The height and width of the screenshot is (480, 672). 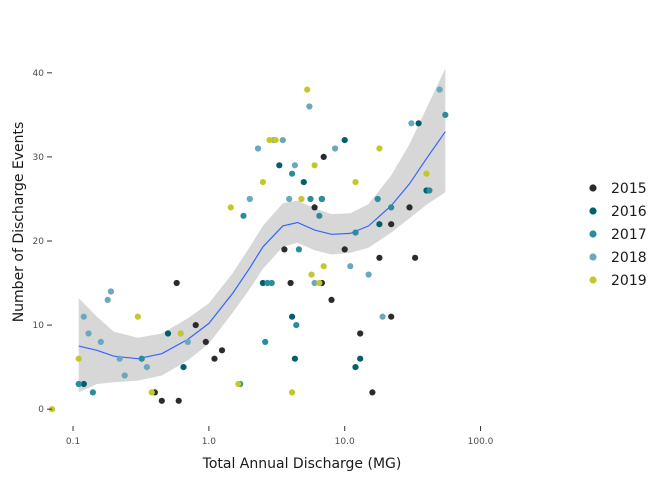 What do you see at coordinates (209, 442) in the screenshot?
I see `x-tick-label: 1.0` at bounding box center [209, 442].